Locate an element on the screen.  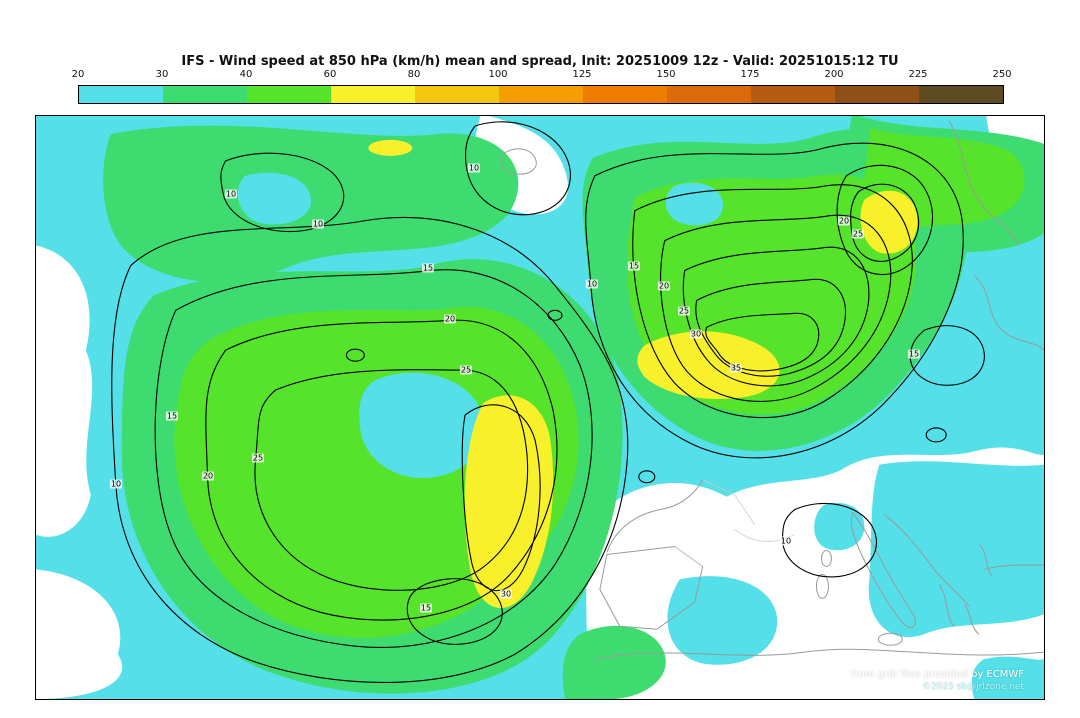
colorbar-tick: 125 is located at coordinates (582, 74).